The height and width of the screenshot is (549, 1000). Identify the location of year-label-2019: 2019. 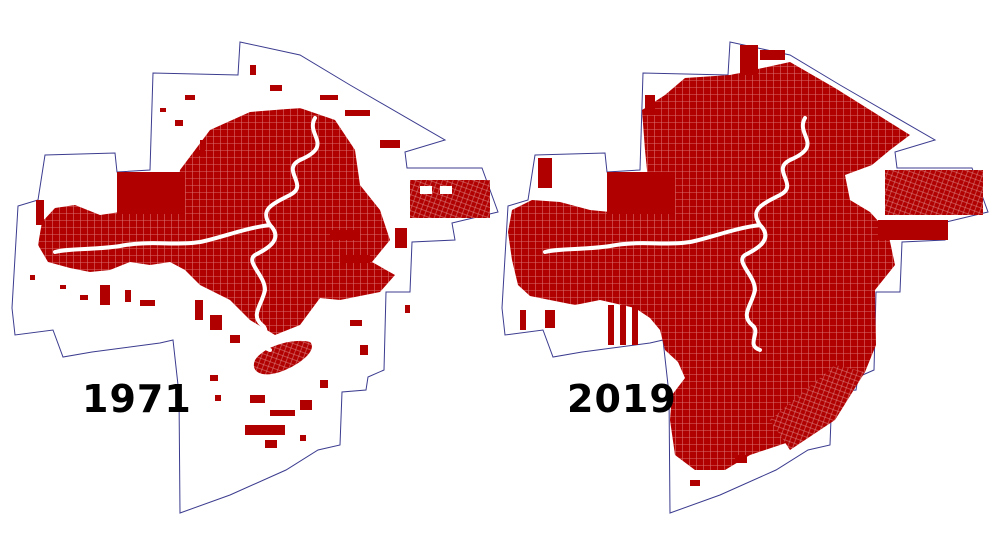
(622, 399).